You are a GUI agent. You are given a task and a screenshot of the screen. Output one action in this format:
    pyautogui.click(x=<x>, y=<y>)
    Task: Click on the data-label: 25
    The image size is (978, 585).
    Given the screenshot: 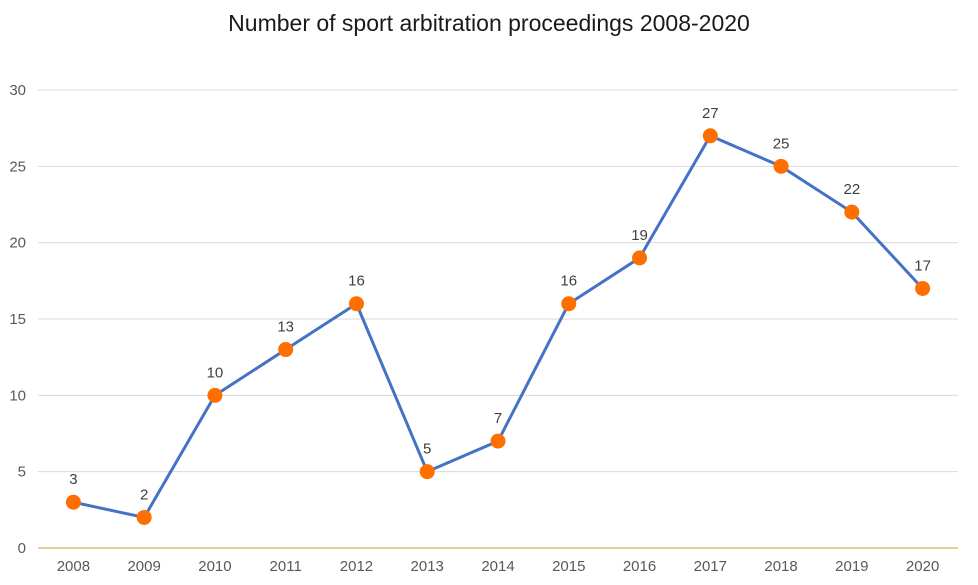 What is the action you would take?
    pyautogui.click(x=781, y=143)
    